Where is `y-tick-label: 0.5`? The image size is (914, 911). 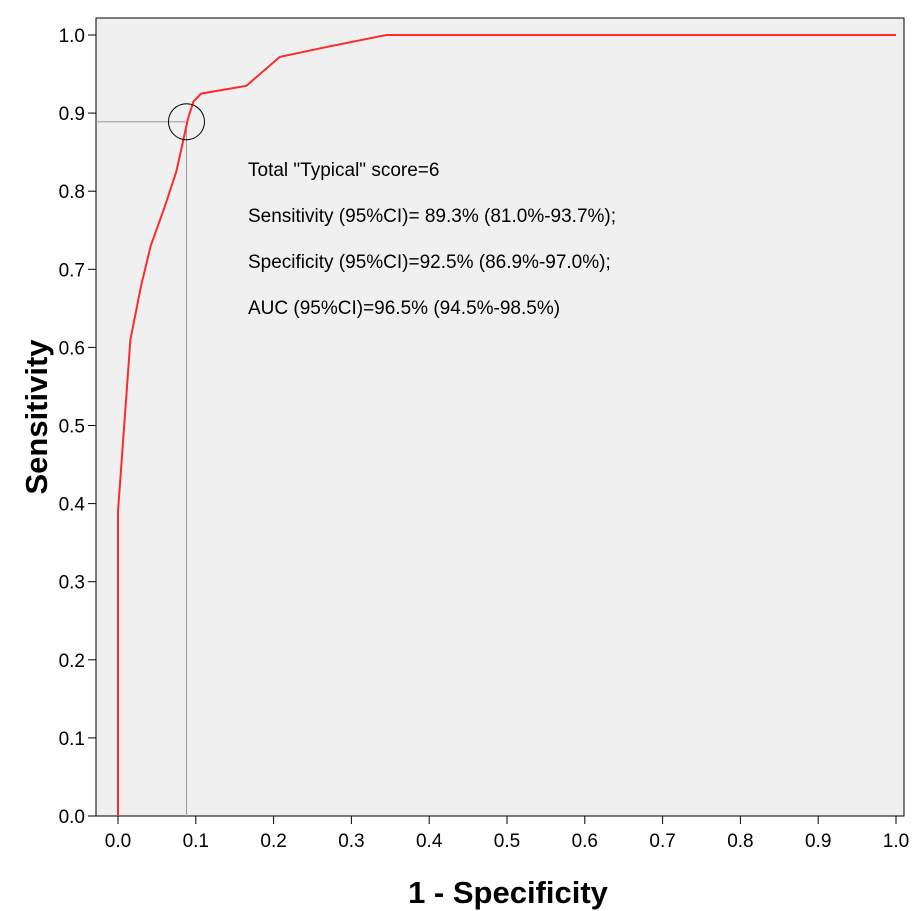
y-tick-label: 0.5 is located at coordinates (72, 427).